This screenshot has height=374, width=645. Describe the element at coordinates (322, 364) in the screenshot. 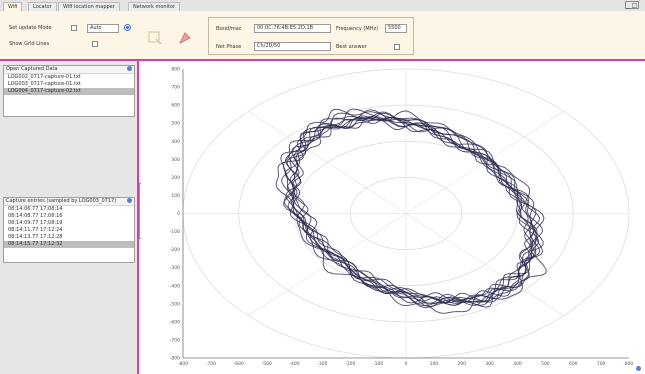

I see `x-tick-label: -300` at that location.